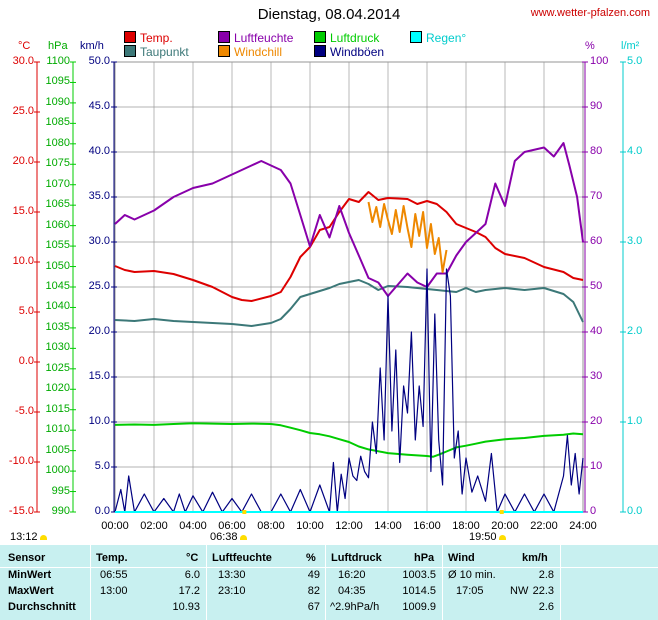 The width and height of the screenshot is (658, 620). I want to click on stats-cell: NW, so click(519, 591).